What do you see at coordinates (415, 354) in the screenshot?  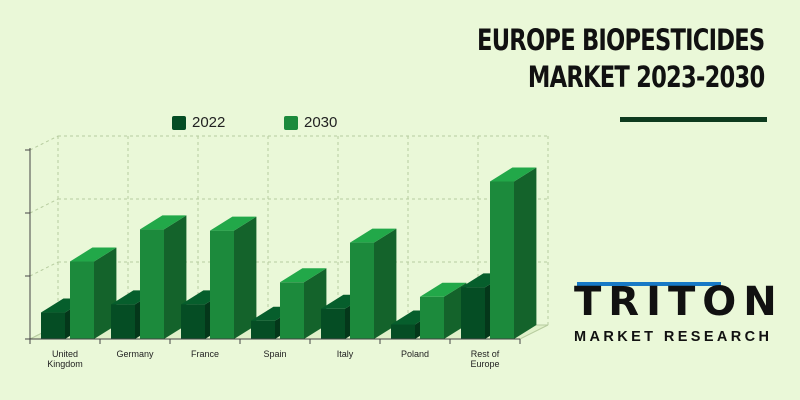 I see `x-tick-label: Poland` at bounding box center [415, 354].